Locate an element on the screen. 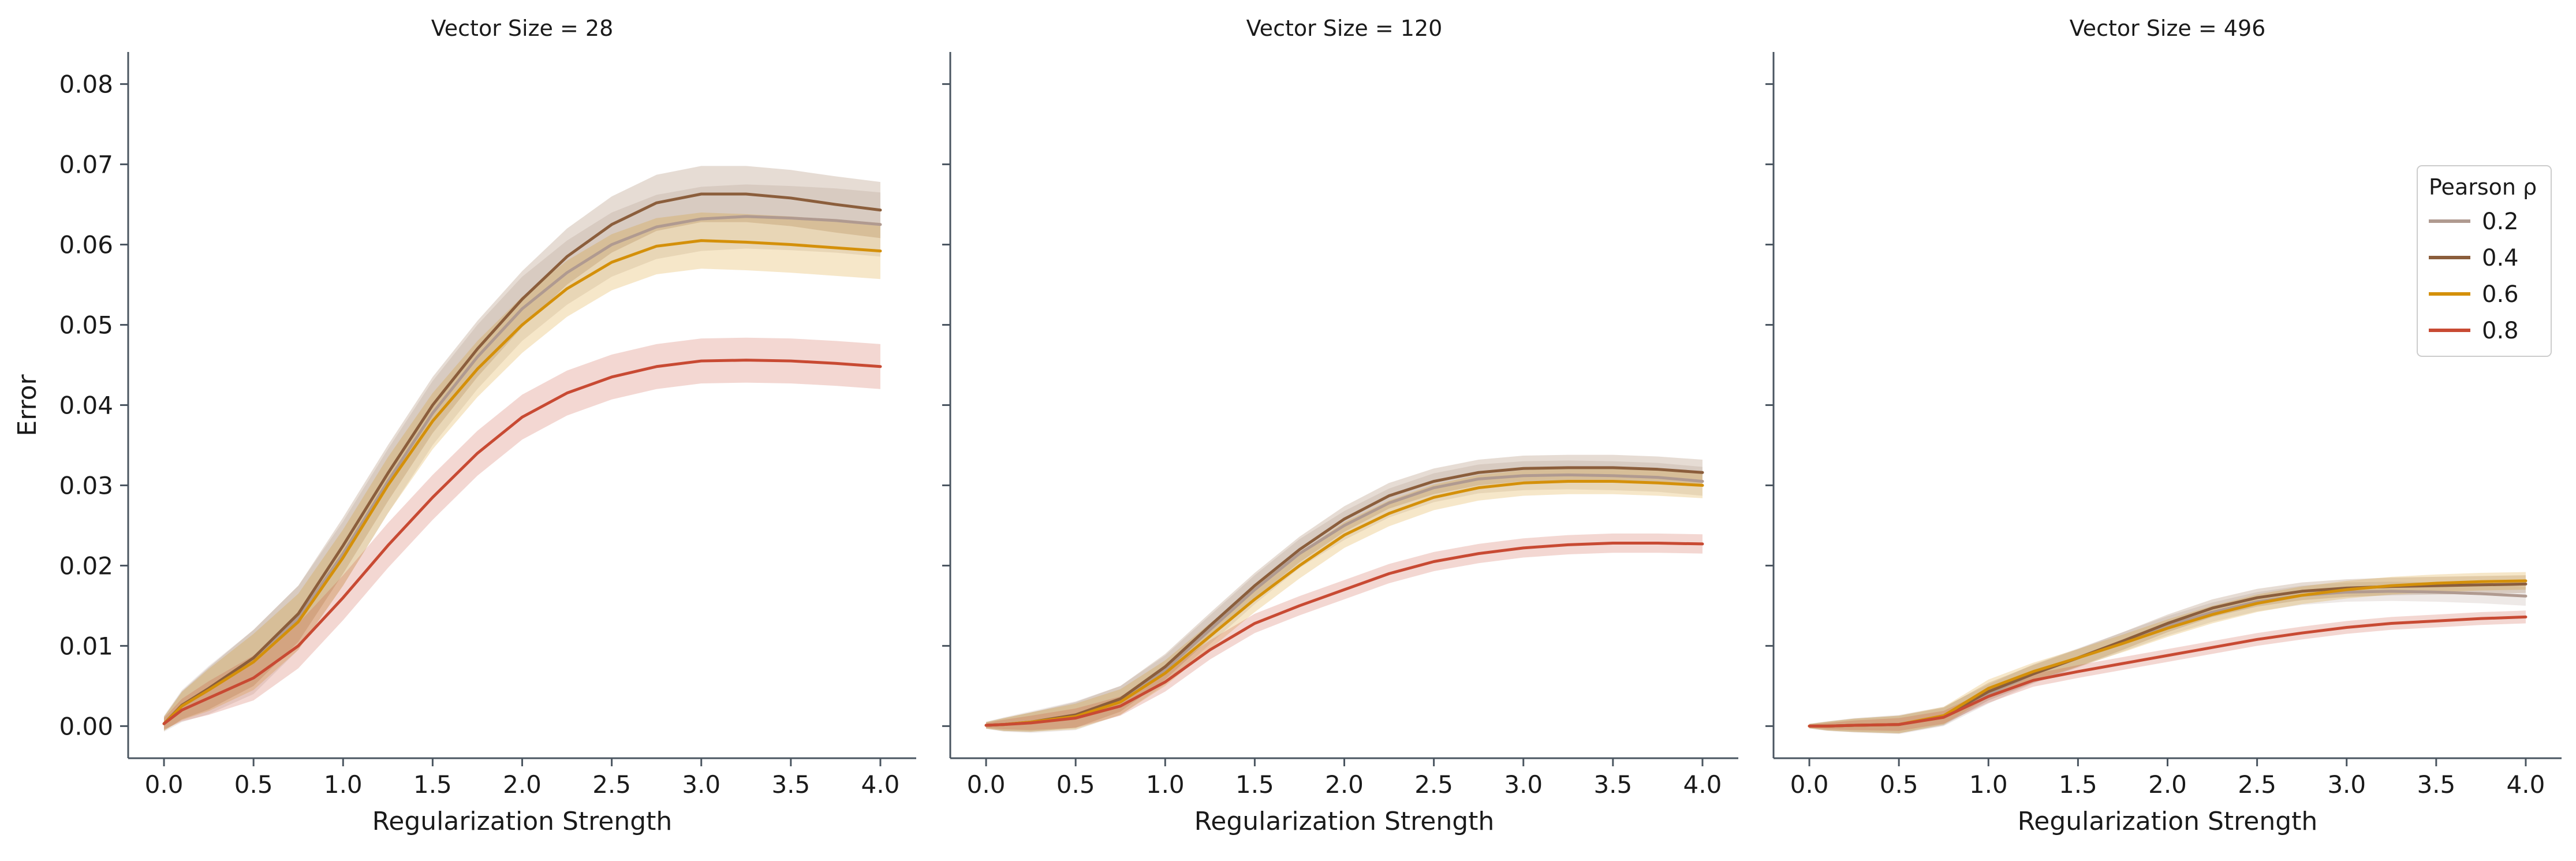 This screenshot has width=2576, height=861. y-tick-label: 0.08 is located at coordinates (86, 84).